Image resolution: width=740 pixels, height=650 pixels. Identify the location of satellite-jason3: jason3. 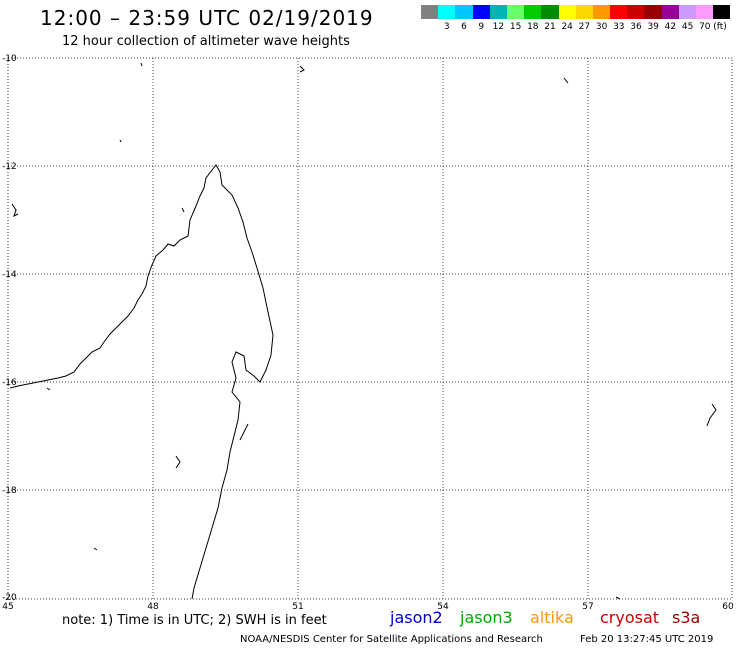
(486, 617).